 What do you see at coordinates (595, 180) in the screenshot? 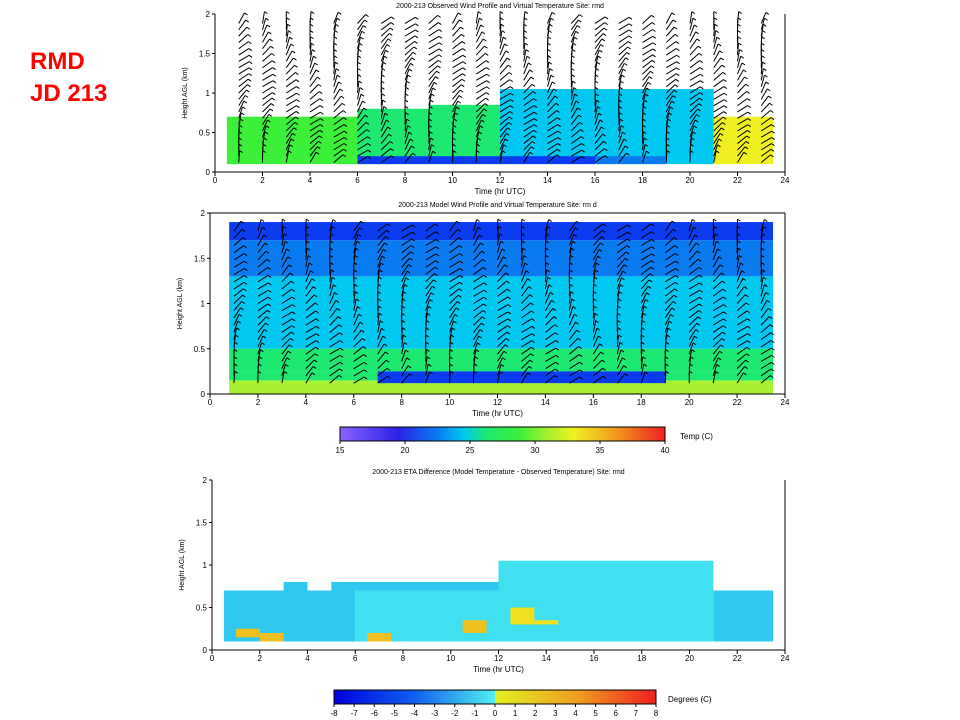
I see `x-tick-label: 16` at bounding box center [595, 180].